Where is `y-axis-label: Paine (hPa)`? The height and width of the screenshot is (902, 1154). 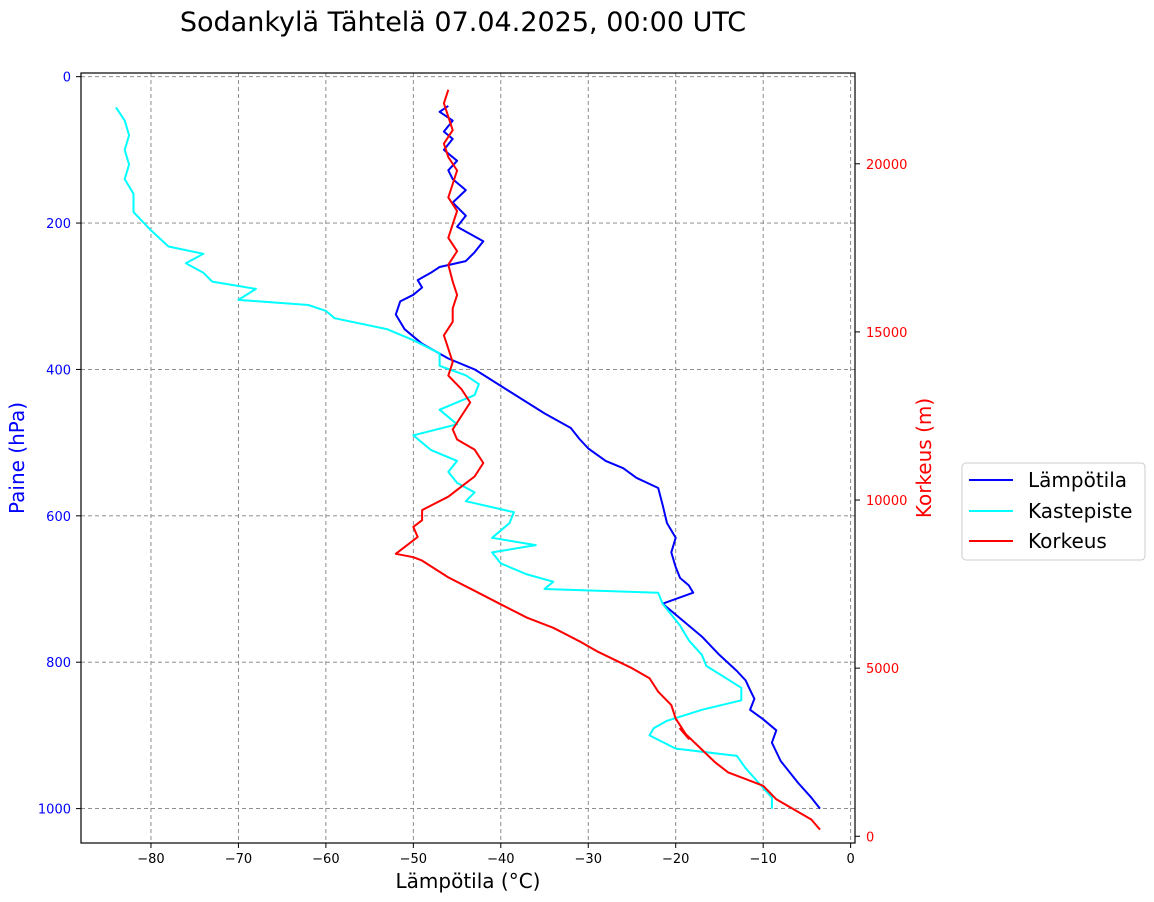 y-axis-label: Paine (hPa) is located at coordinates (17, 458).